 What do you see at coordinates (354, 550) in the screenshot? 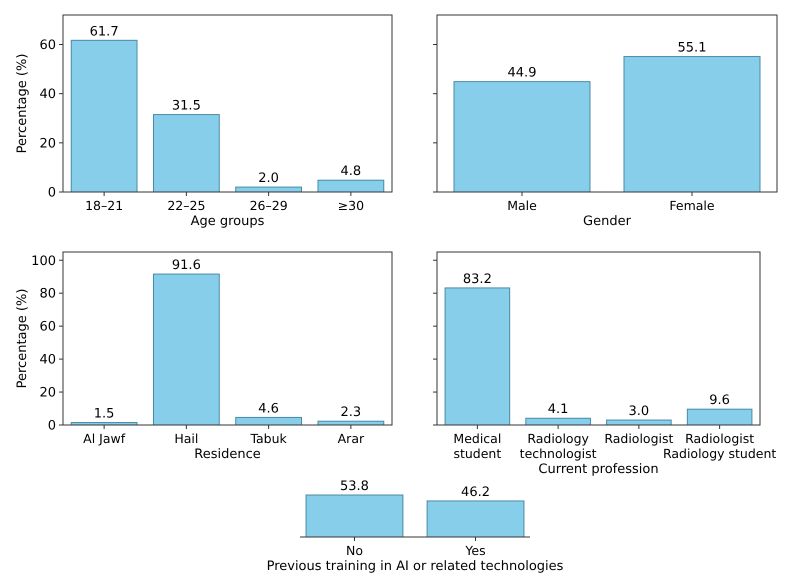
I see `x-tick-label: No` at bounding box center [354, 550].